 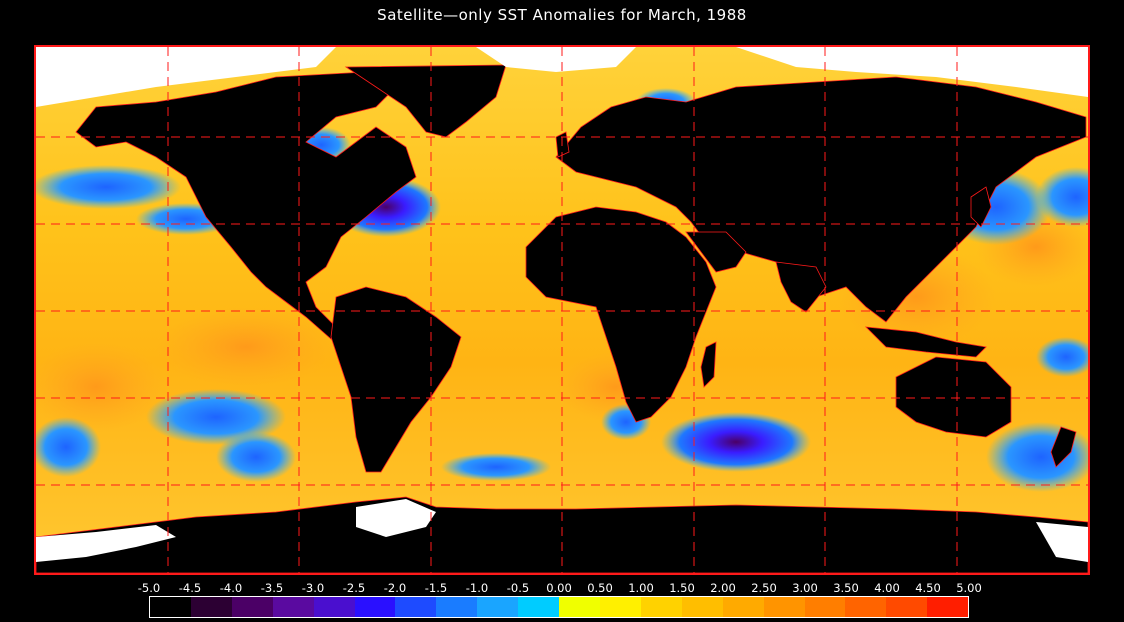 I want to click on colorbar-tick-label: -3.0, so click(x=313, y=588).